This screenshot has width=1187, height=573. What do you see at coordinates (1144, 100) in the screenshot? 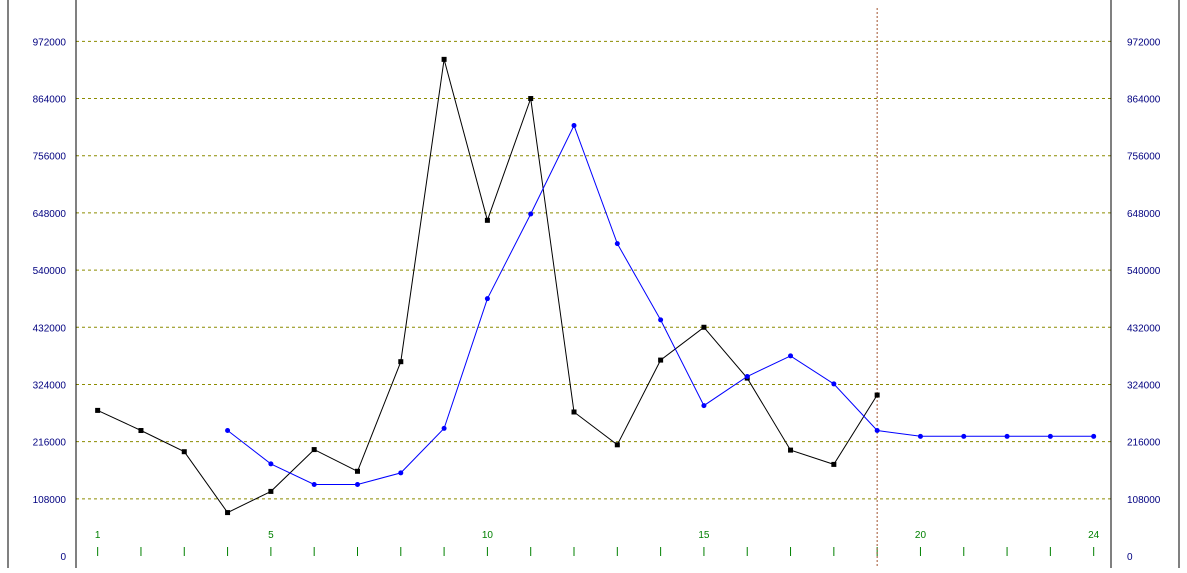
I see `y-tick-label-right: 864000` at bounding box center [1144, 100].